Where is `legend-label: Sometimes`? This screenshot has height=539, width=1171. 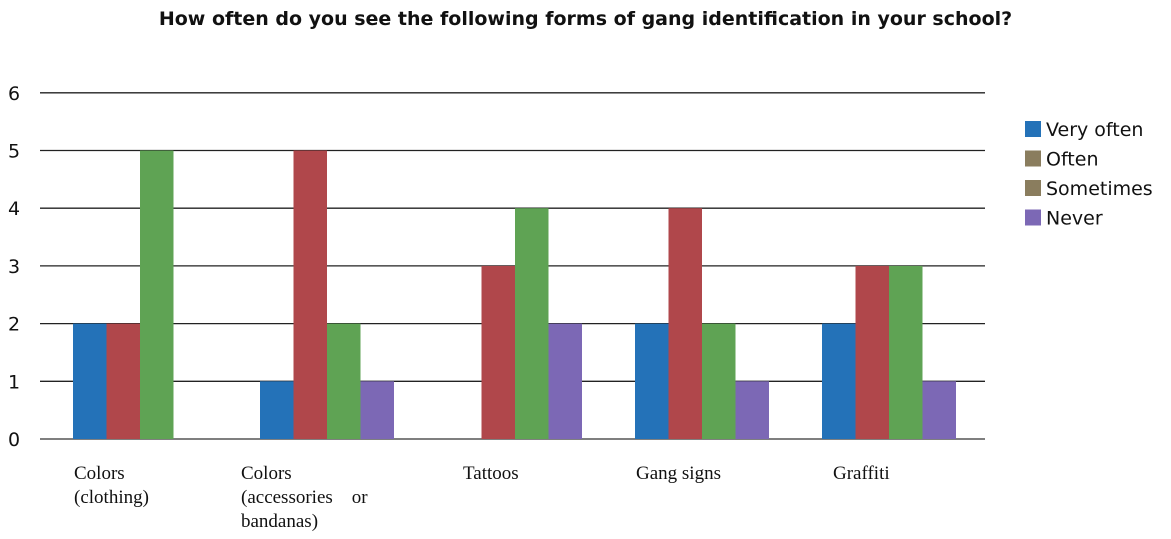
legend-label: Sometimes is located at coordinates (1099, 189).